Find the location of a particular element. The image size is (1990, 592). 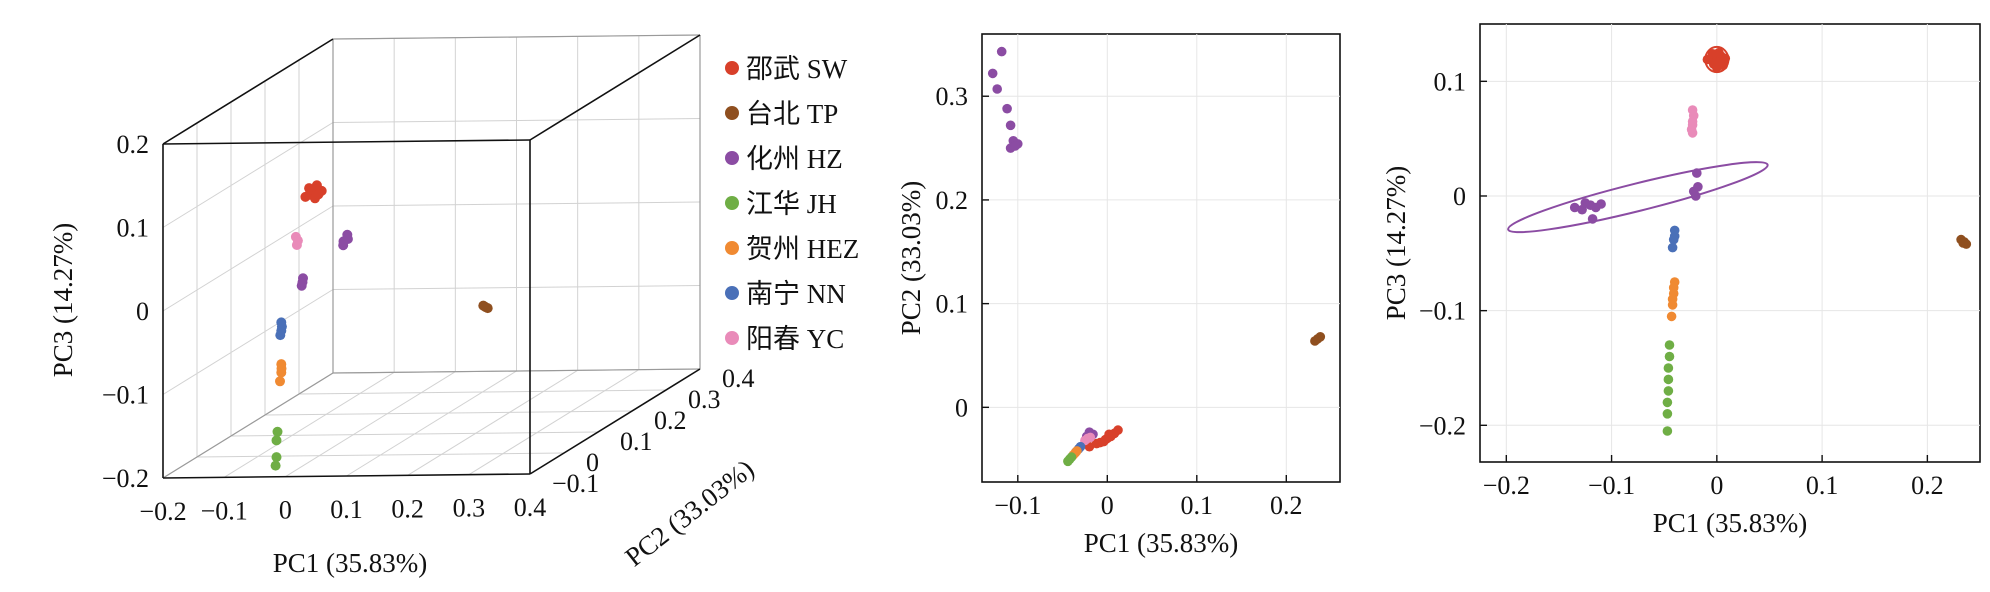

point-hez is located at coordinates (1673, 287).